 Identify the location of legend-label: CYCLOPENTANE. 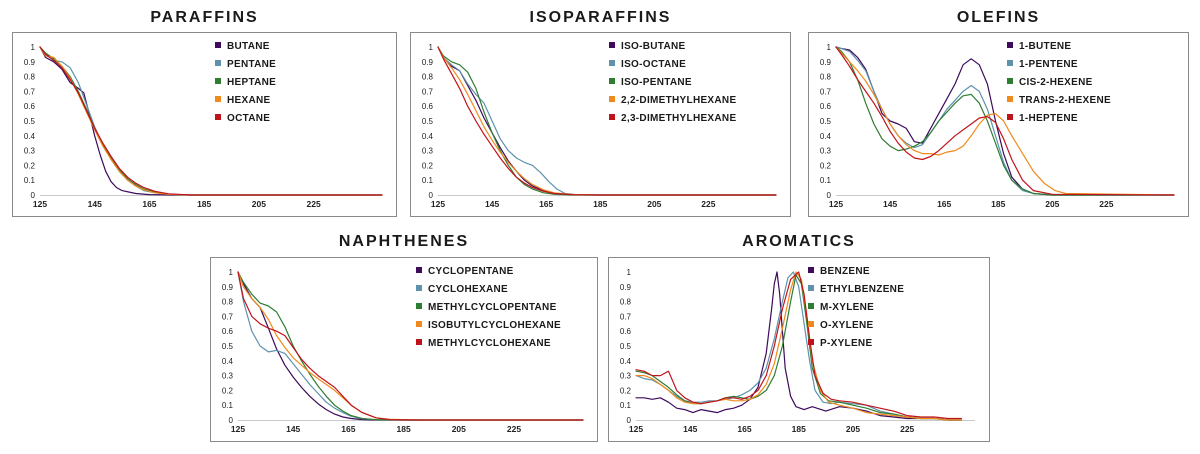
(471, 271).